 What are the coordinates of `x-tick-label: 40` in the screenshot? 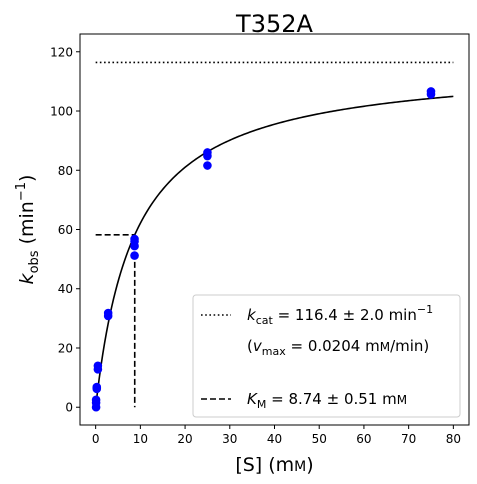 It's located at (274, 439).